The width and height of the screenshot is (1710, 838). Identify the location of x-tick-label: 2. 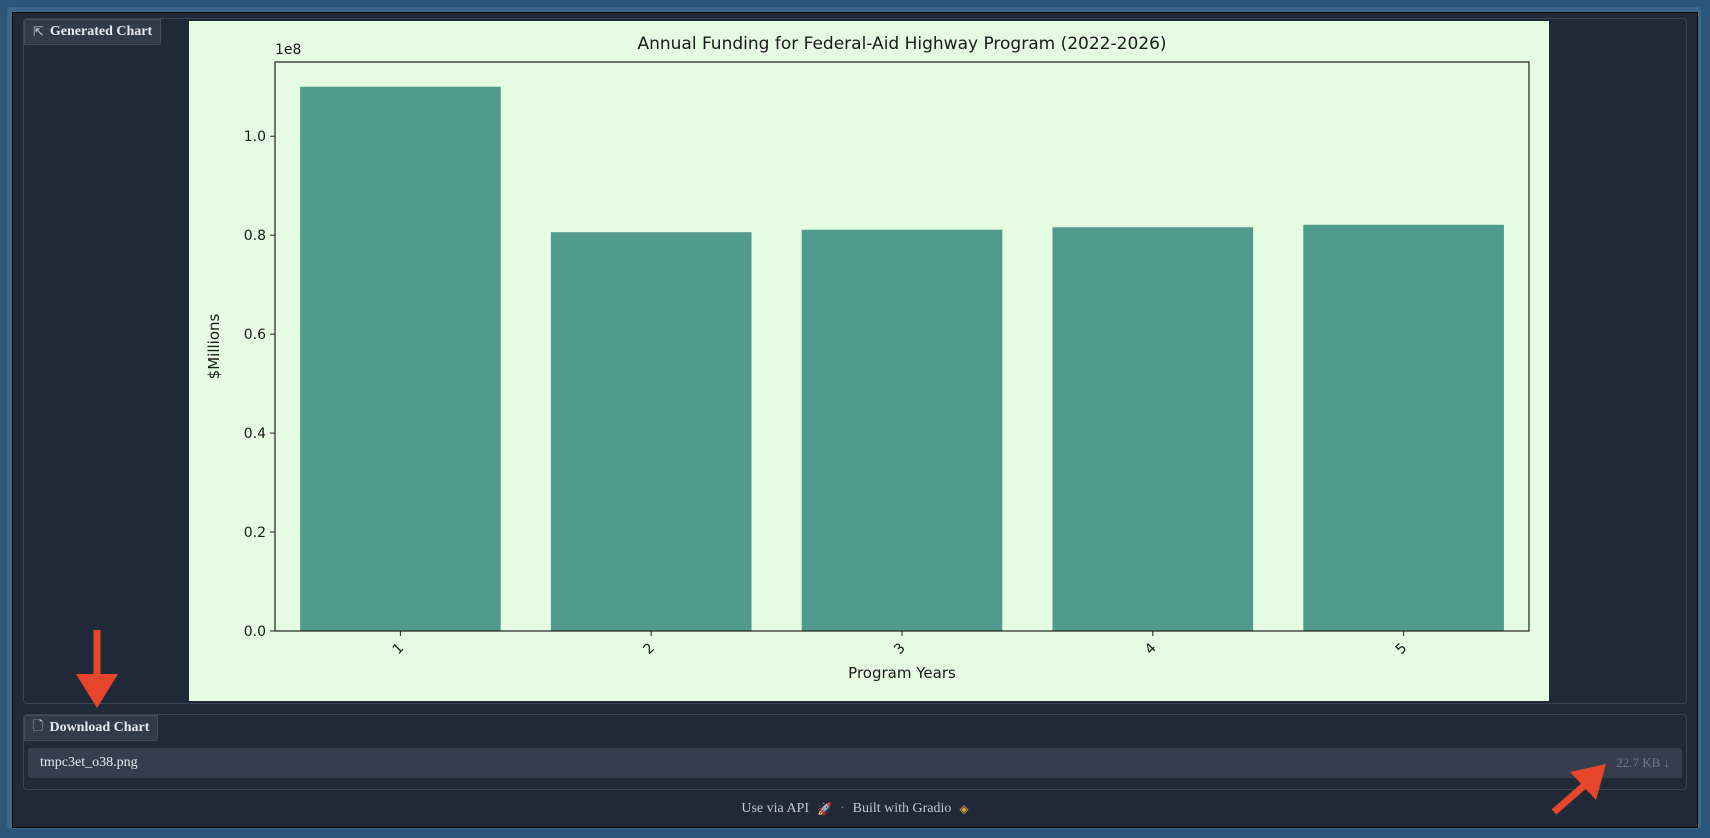
(649, 649).